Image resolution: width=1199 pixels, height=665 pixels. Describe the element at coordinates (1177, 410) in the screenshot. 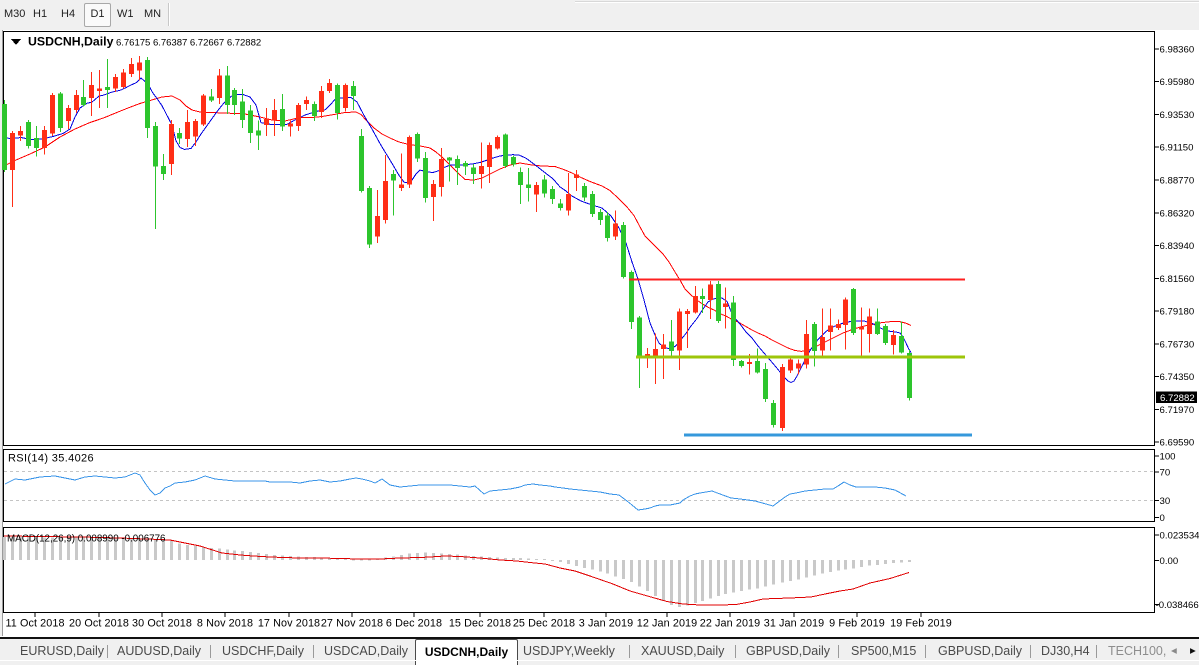

I see `svg-text: 6.71970` at that location.